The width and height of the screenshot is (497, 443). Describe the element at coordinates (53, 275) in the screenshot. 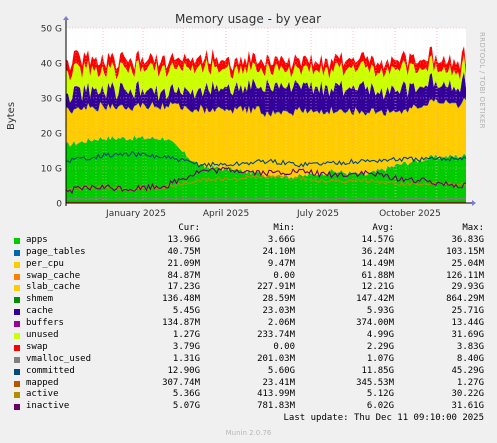

I see `legend-name: swap_cache` at that location.